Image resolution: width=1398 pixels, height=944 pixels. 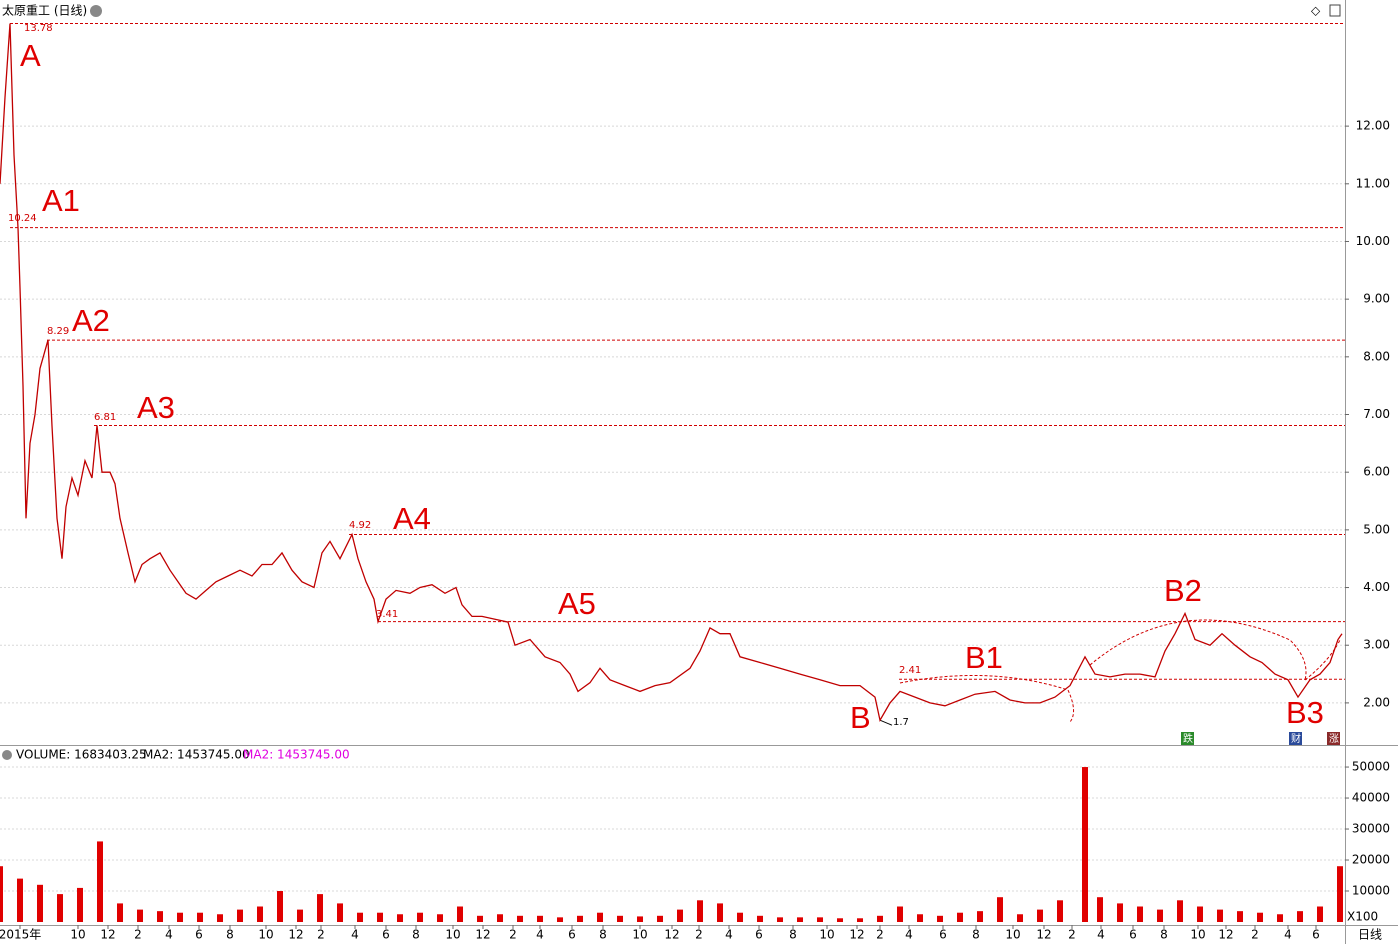 What do you see at coordinates (1335, 10) in the screenshot?
I see `window-icon` at bounding box center [1335, 10].